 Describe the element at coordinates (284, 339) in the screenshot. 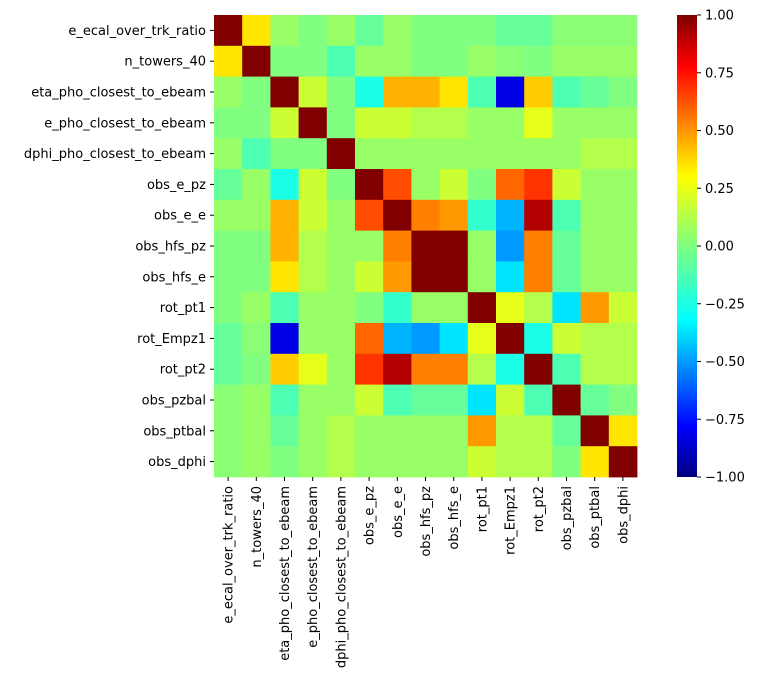

I see `heatmap-cell-rot_Empz1-eta_pho_closest_to_ebeam` at that location.